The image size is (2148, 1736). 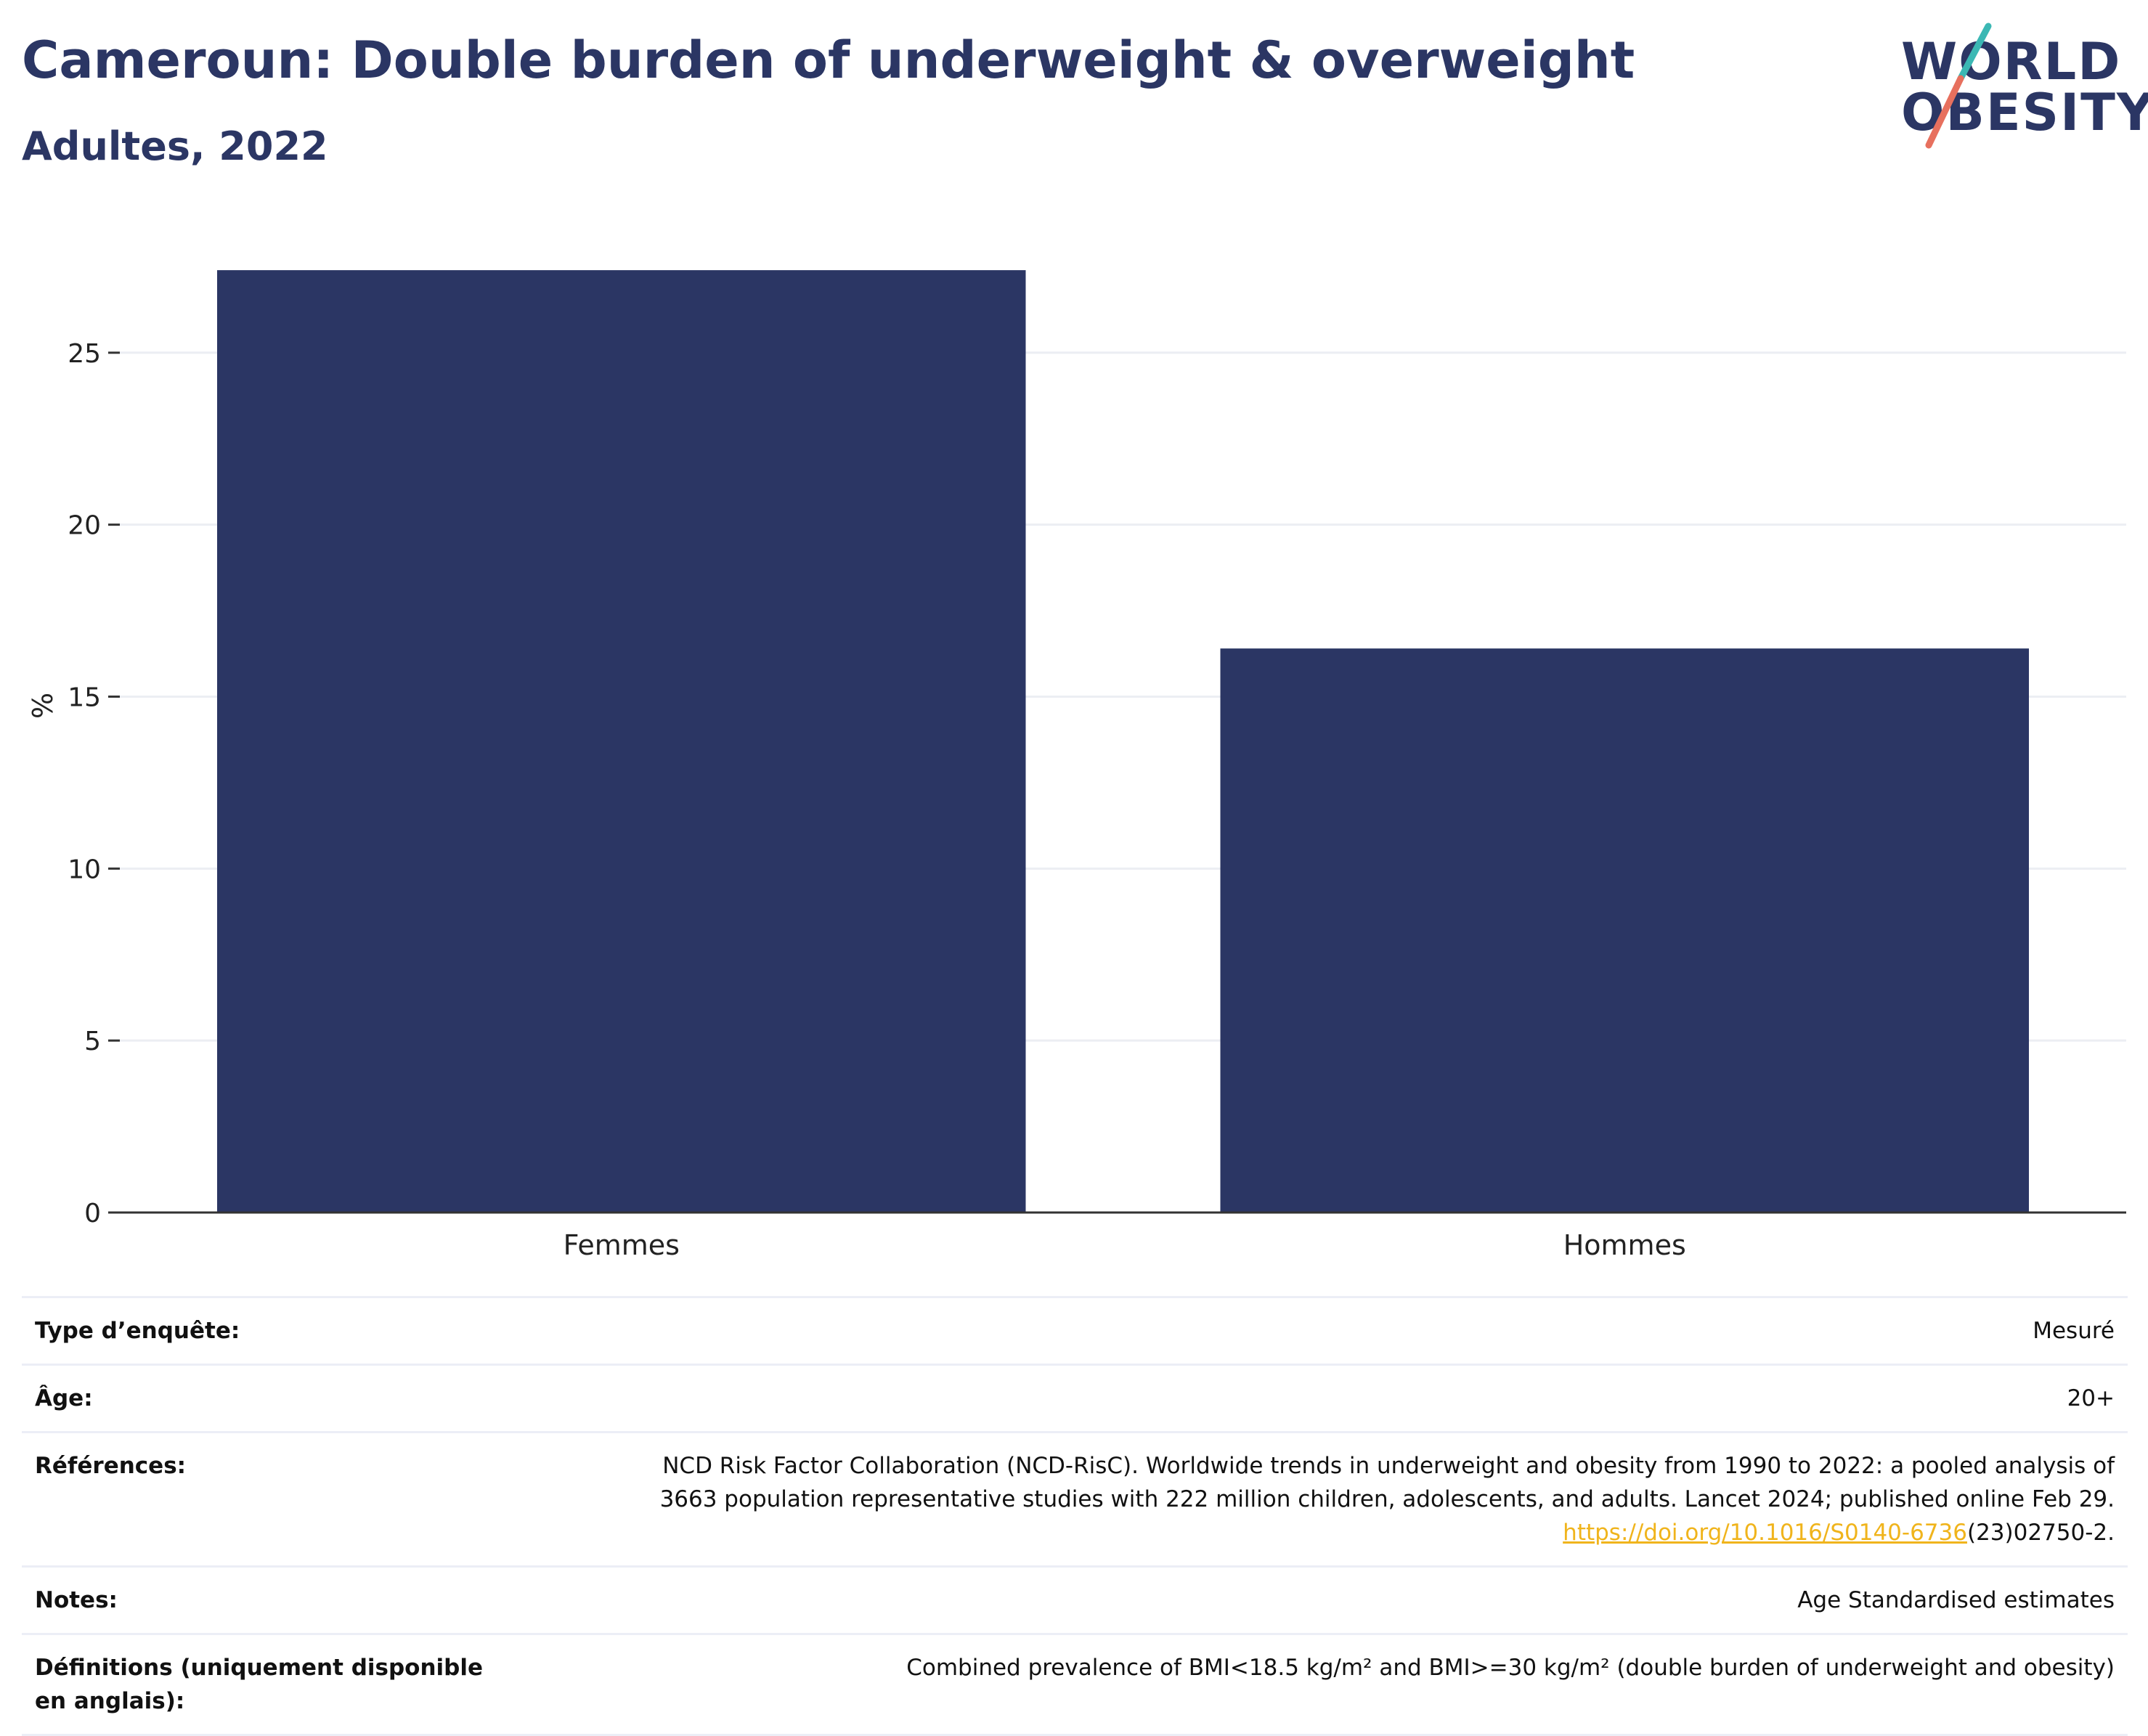 I want to click on x-tick-label: Hommes, so click(x=1624, y=1245).